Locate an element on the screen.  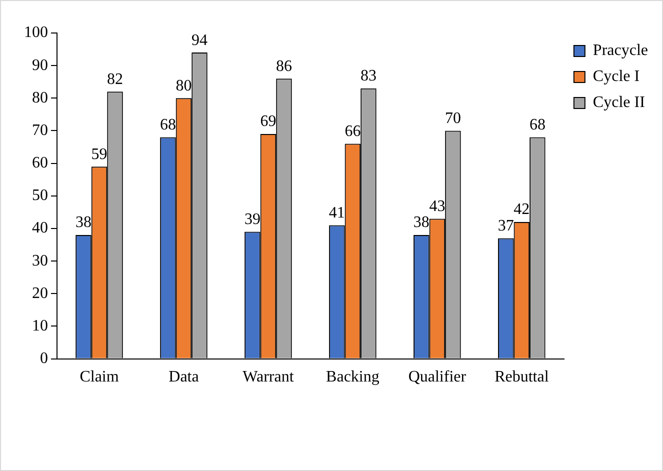
y-tick-label: 10 is located at coordinates (40, 325).